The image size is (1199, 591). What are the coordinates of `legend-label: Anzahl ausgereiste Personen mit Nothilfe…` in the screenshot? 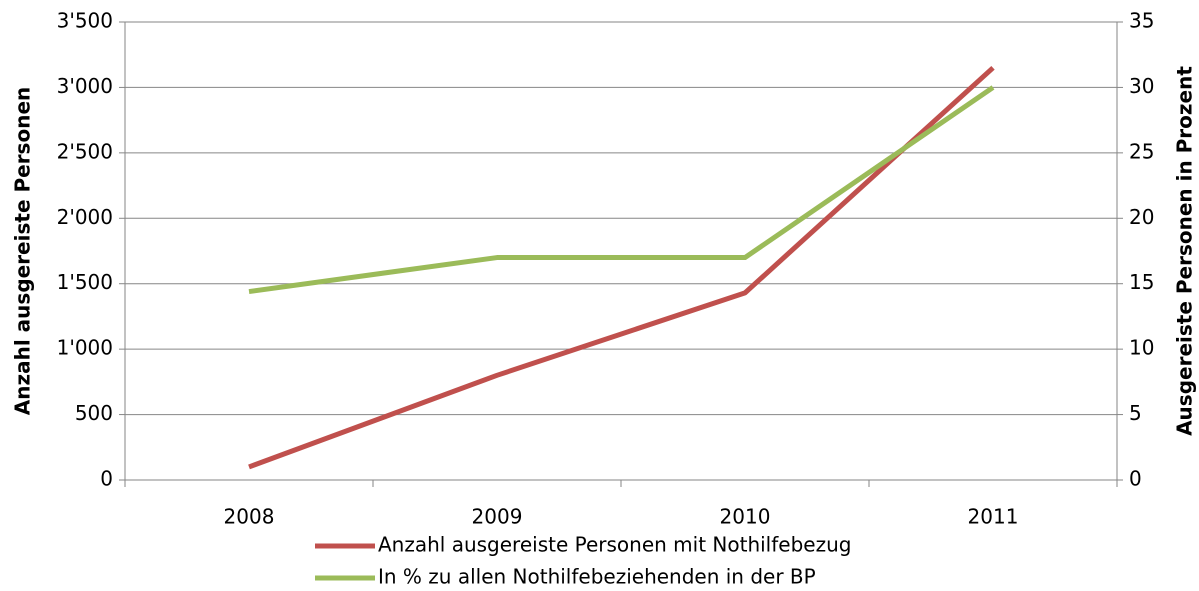 It's located at (614, 545).